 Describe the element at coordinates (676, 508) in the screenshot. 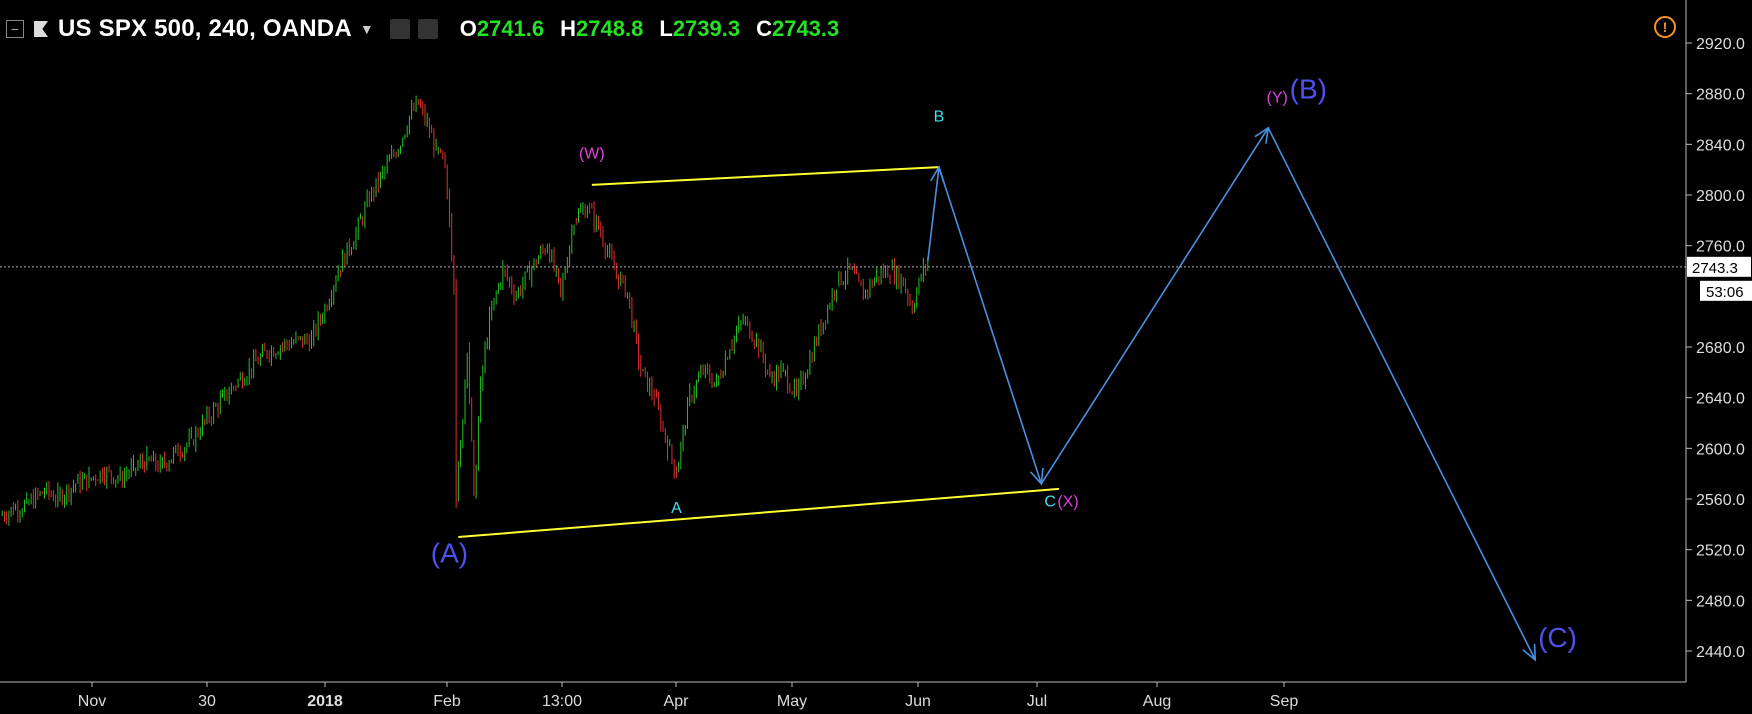

I see `wave-label: A` at that location.